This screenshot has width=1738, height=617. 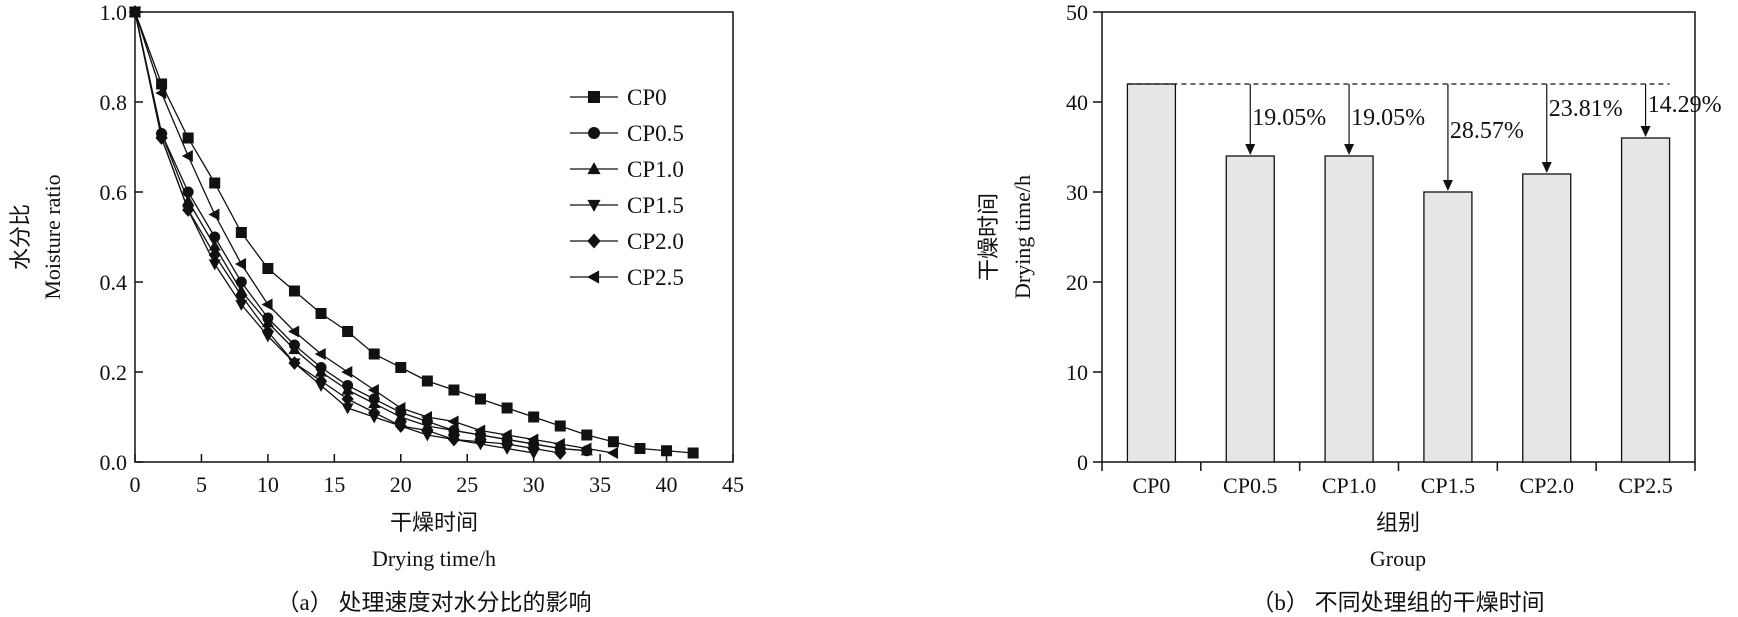 What do you see at coordinates (733, 484) in the screenshot?
I see `chart-a-xtick-label: 45` at bounding box center [733, 484].